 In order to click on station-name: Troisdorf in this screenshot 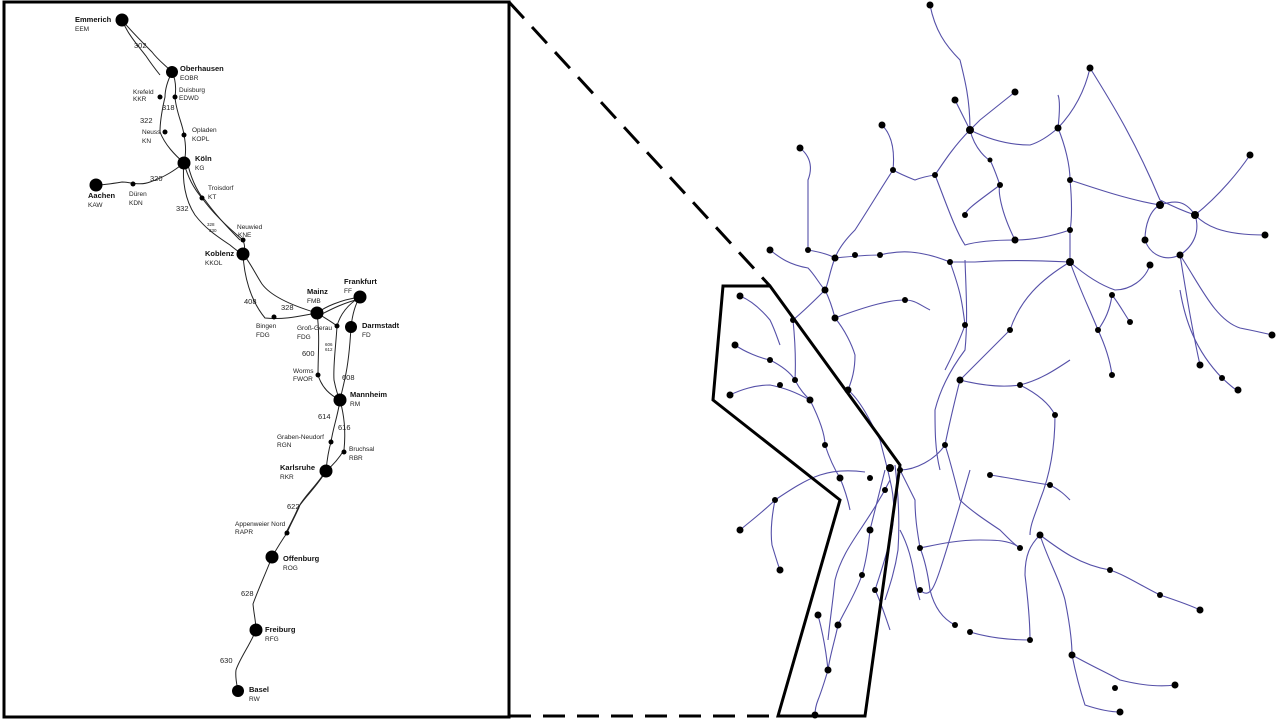, I will do `click(221, 188)`.